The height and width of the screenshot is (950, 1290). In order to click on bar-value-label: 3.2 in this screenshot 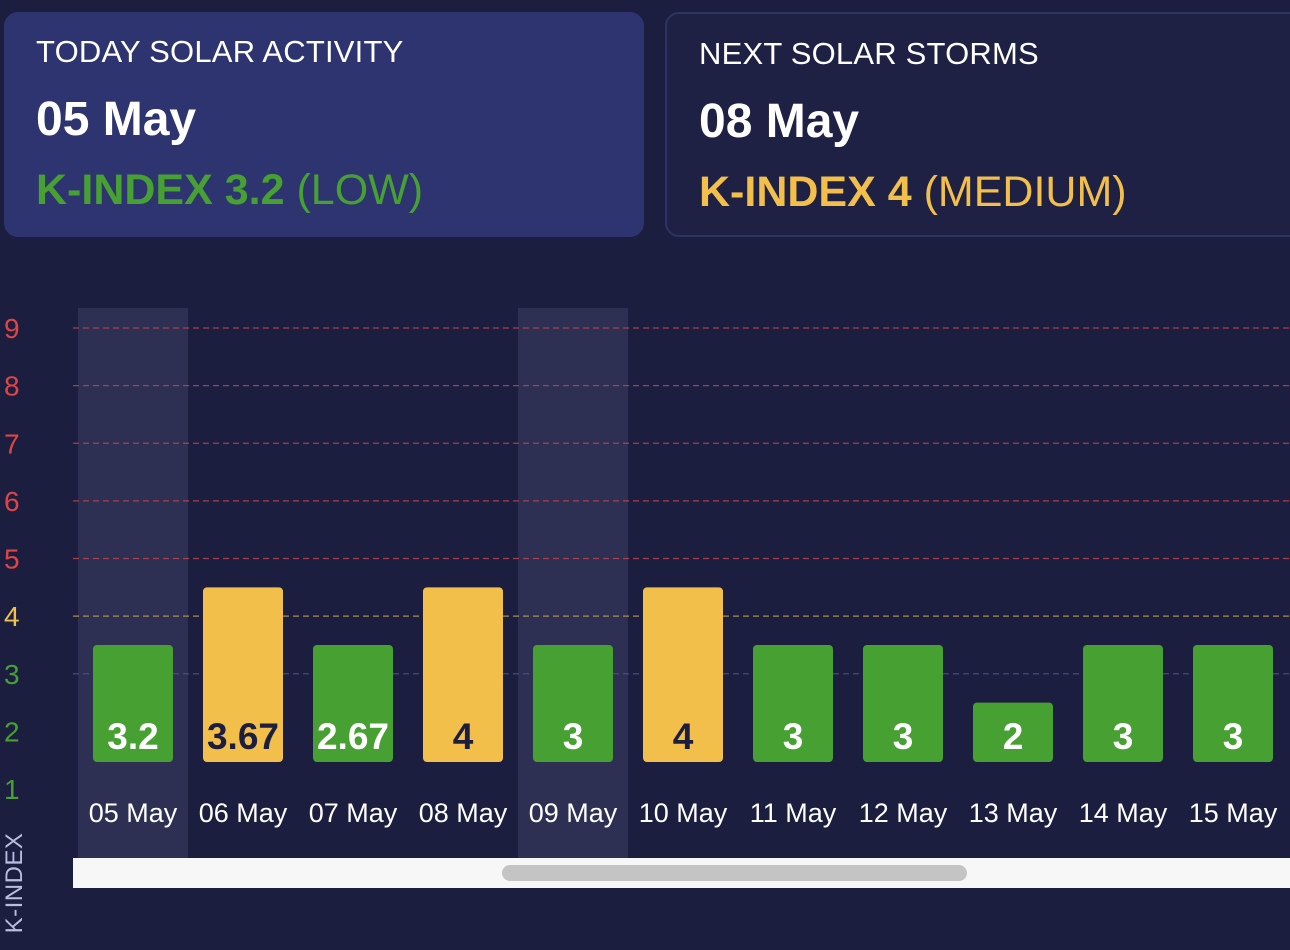, I will do `click(132, 736)`.